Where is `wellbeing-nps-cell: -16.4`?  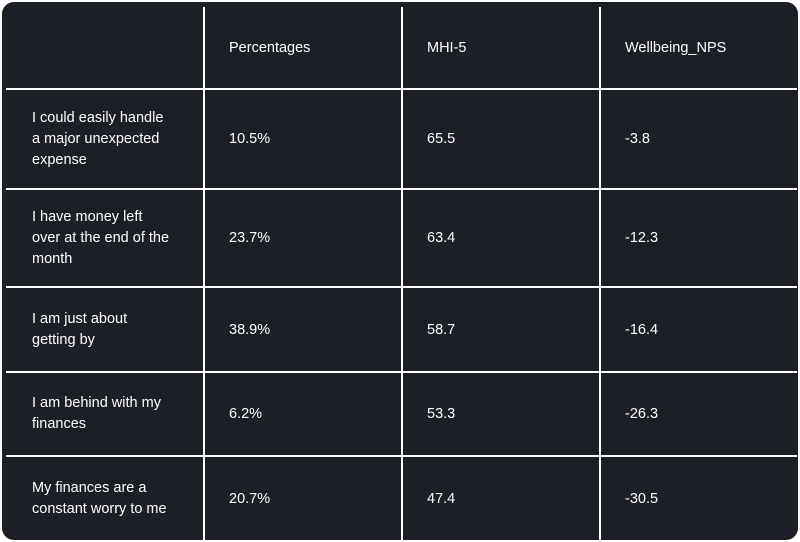
wellbeing-nps-cell: -16.4 is located at coordinates (698, 329).